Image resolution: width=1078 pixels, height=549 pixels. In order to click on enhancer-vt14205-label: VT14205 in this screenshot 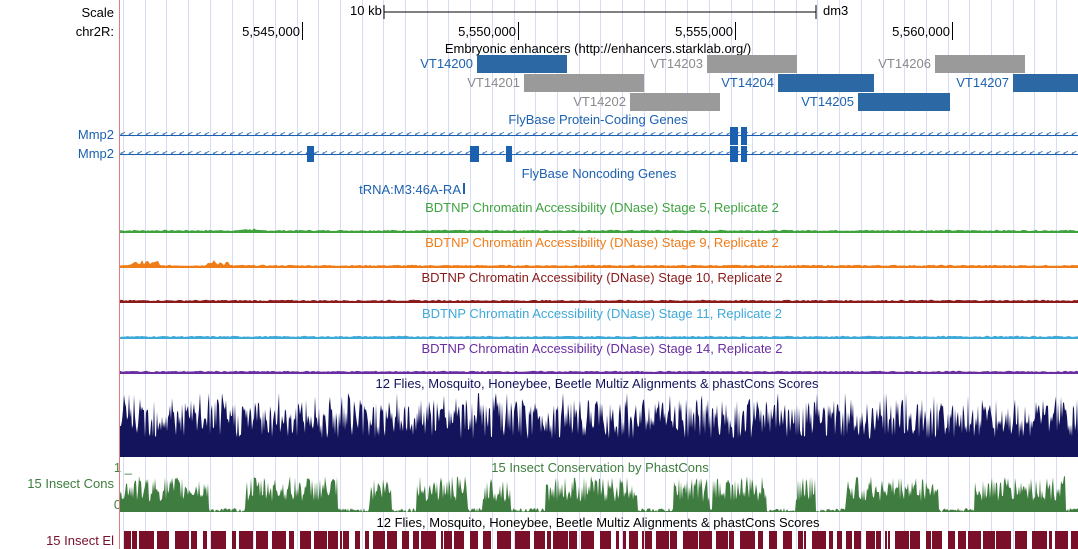, I will do `click(827, 101)`.